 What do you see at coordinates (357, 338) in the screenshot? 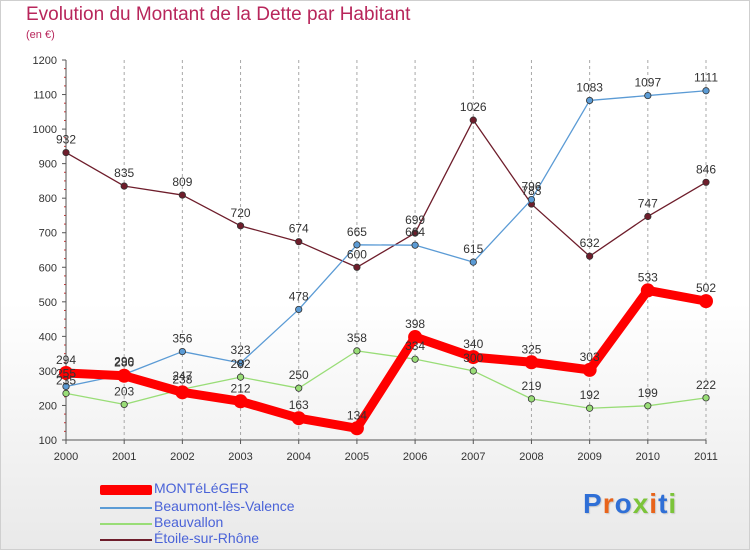
I see `data-label: 358` at bounding box center [357, 338].